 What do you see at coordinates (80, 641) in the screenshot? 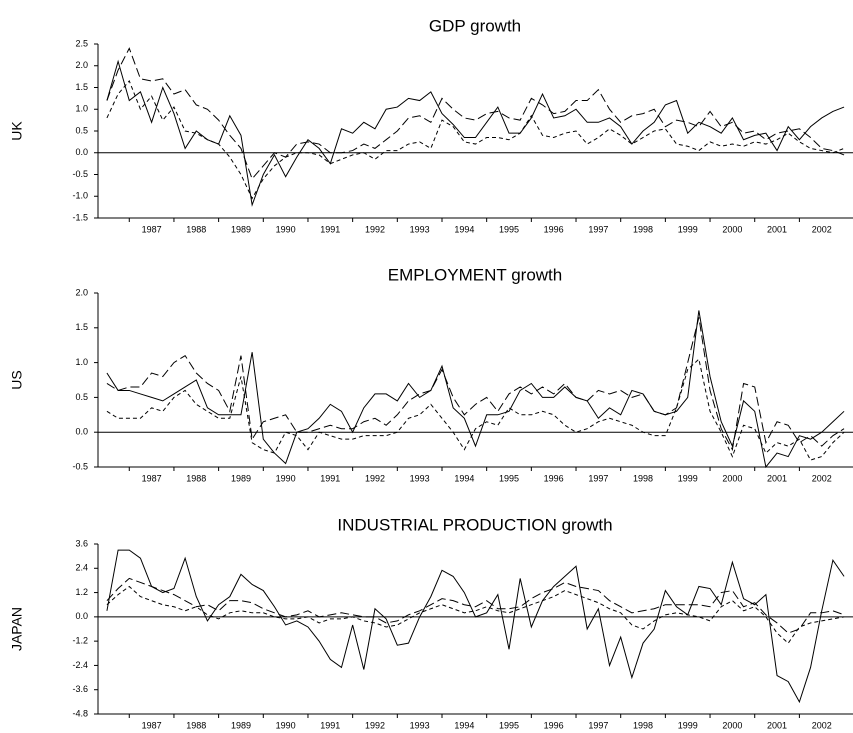
I see `y-tick-label: -1.2` at bounding box center [80, 641].